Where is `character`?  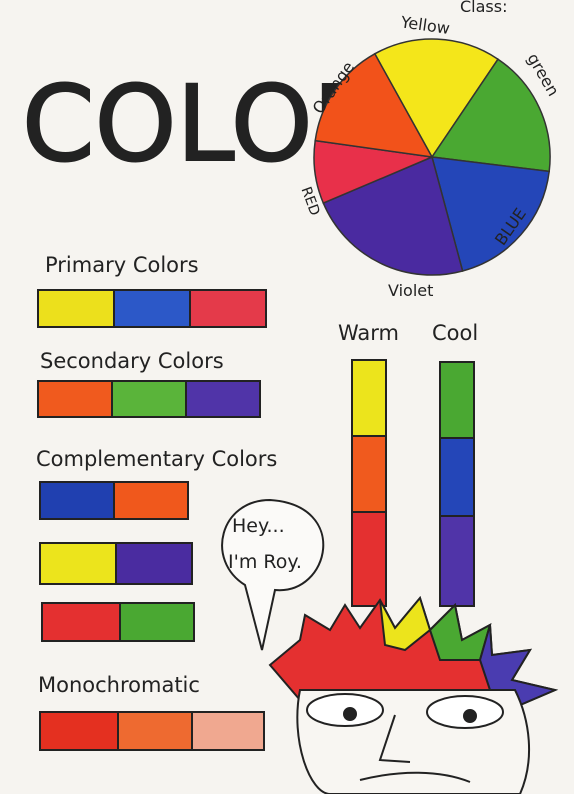 character is located at coordinates (413, 694).